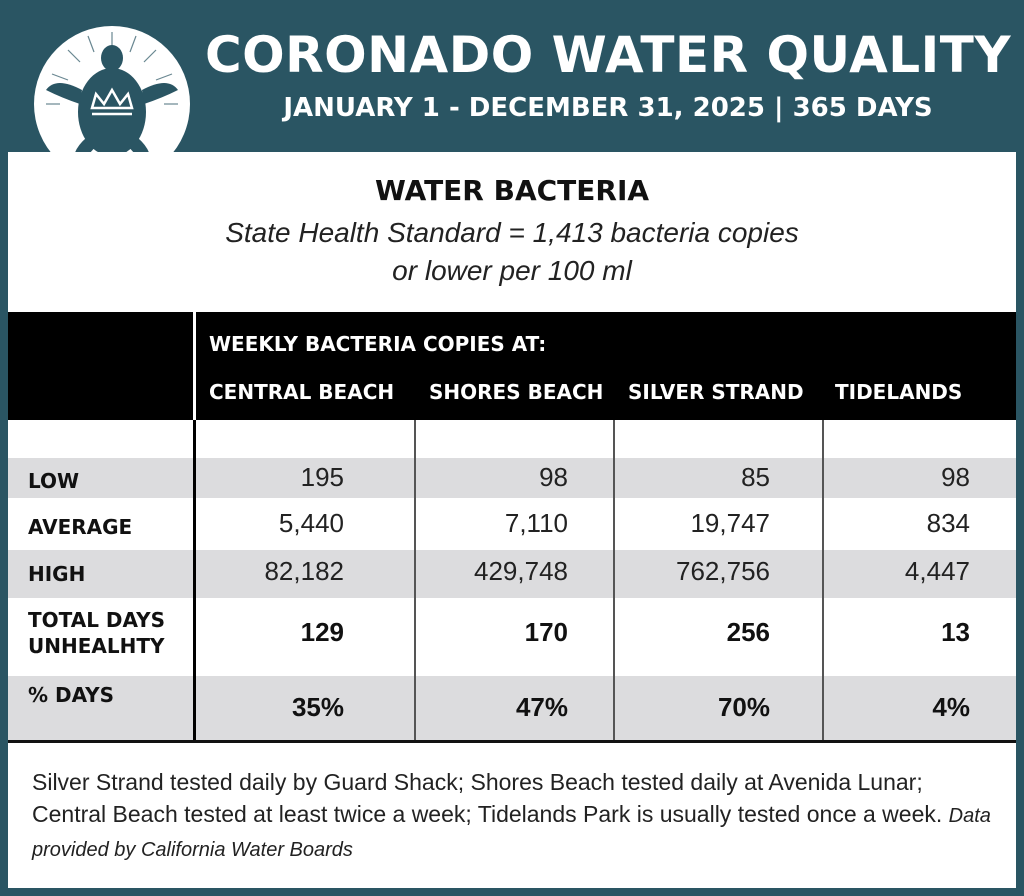  Describe the element at coordinates (322, 477) in the screenshot. I see `cell-low-central-beach: 195` at that location.